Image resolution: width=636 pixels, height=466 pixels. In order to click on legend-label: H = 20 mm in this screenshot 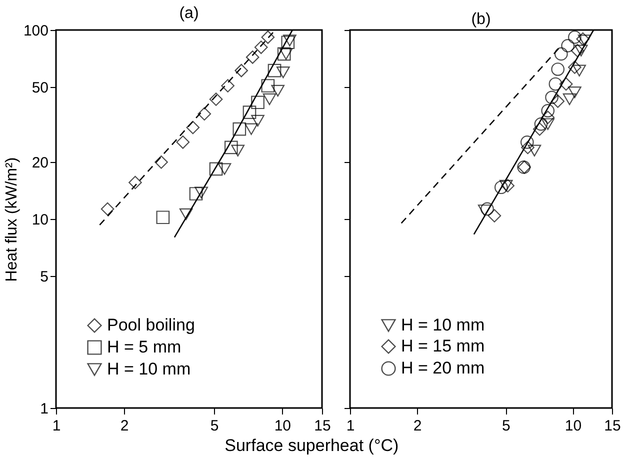, I will do `click(443, 368)`.